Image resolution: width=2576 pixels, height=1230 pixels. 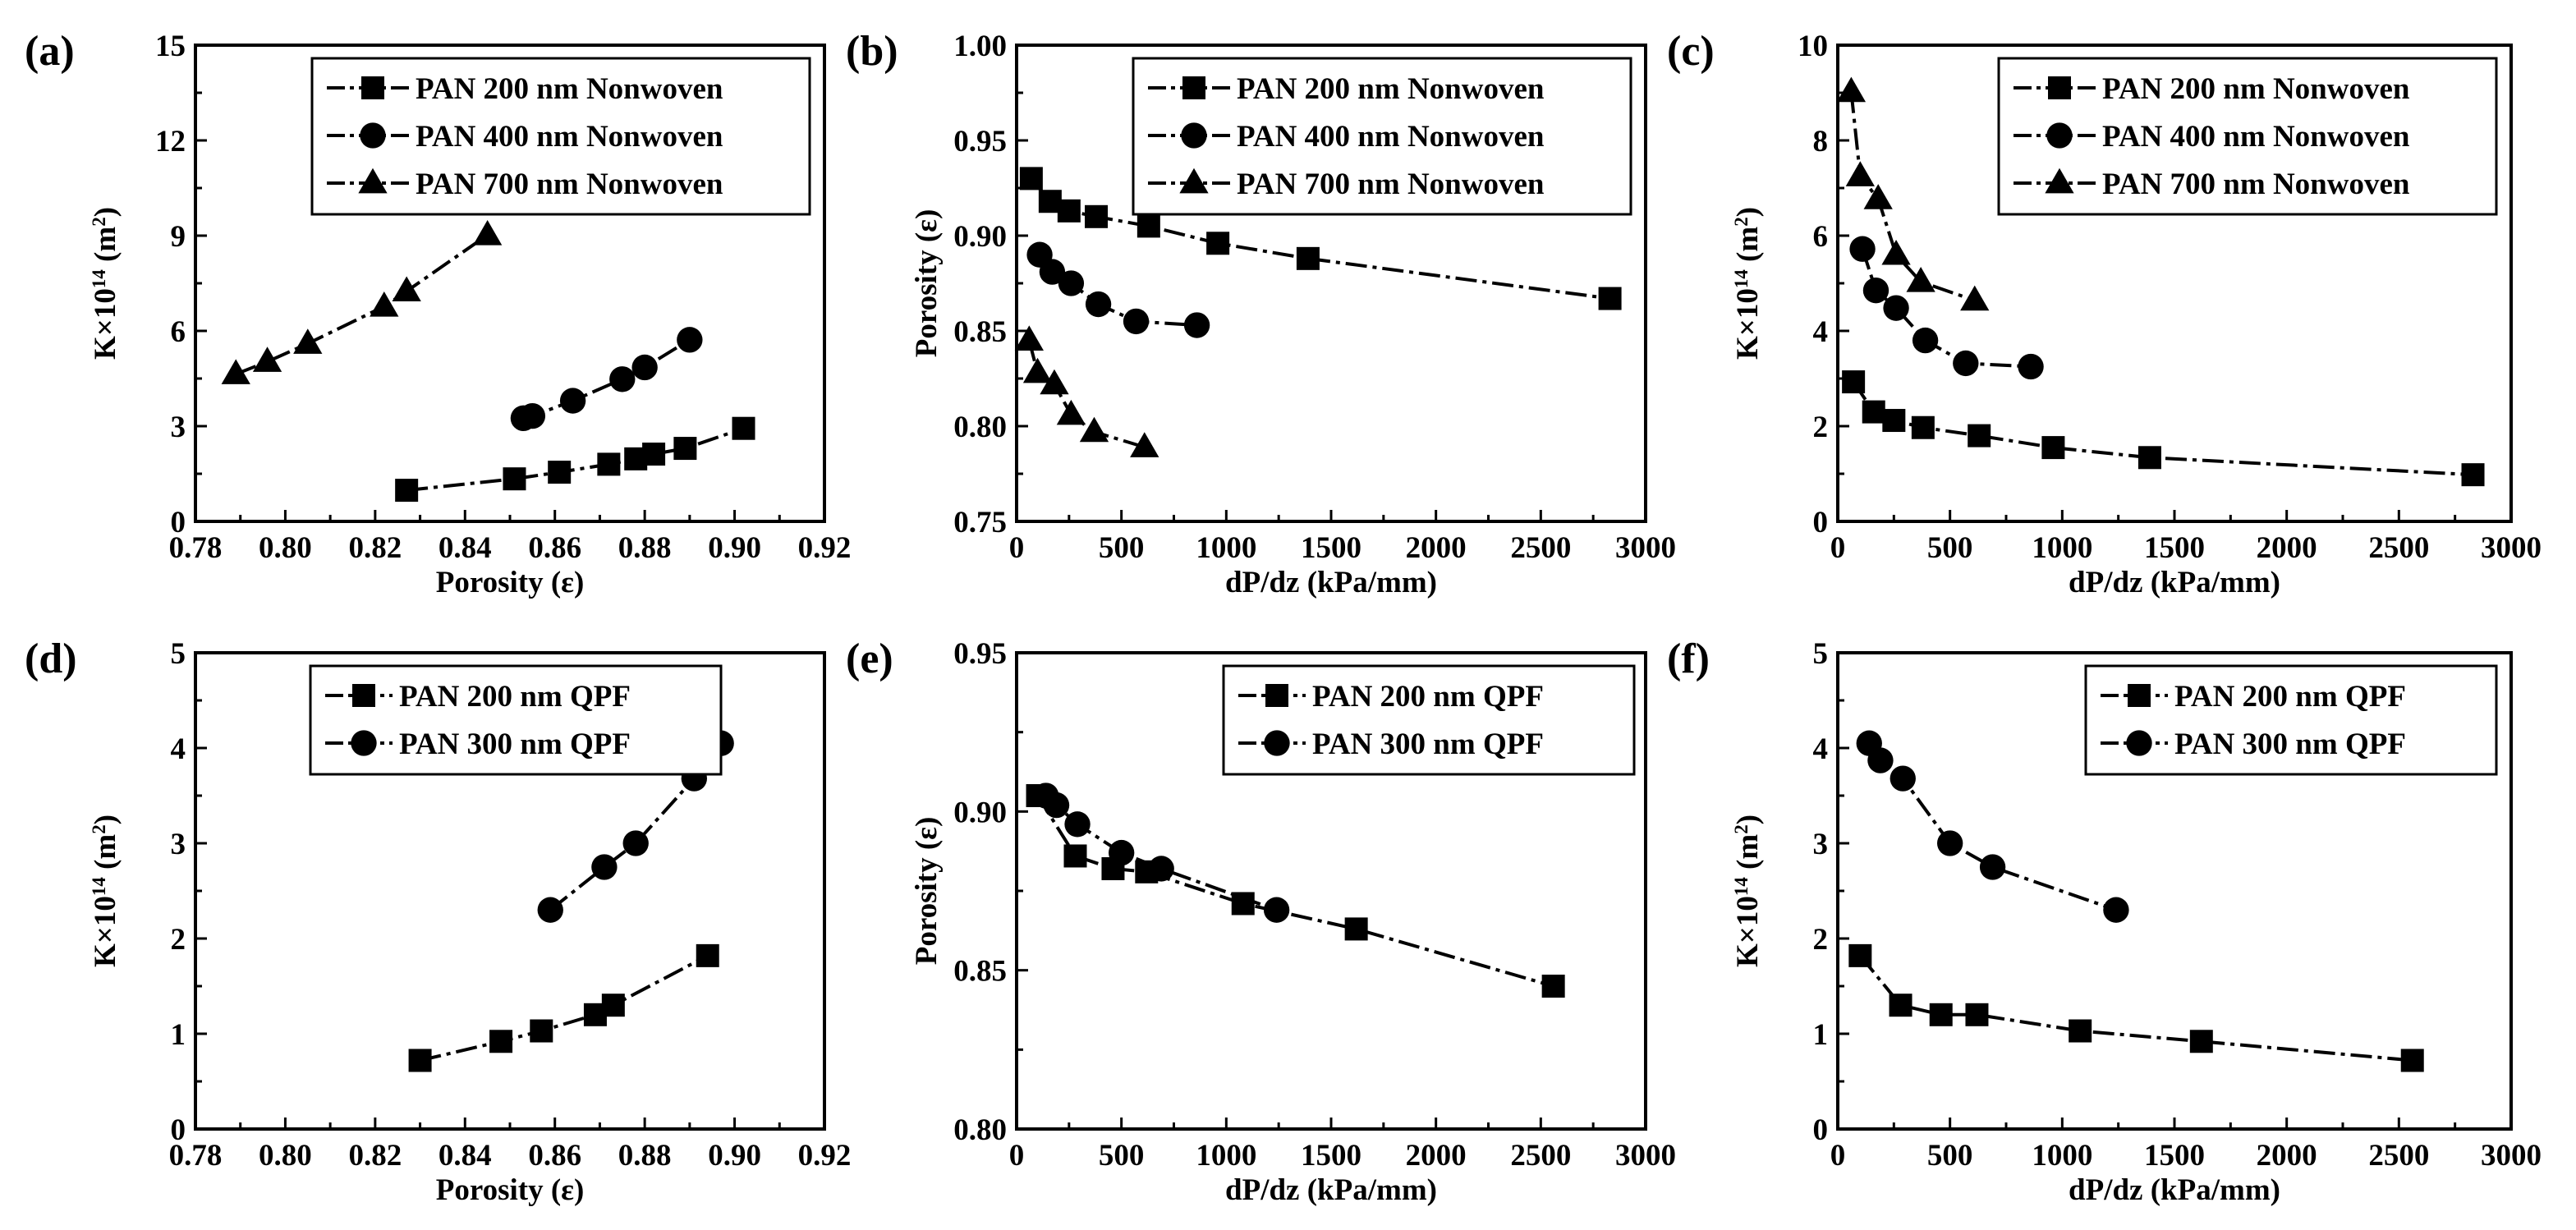 I want to click on panel-label: (e), so click(x=869, y=659).